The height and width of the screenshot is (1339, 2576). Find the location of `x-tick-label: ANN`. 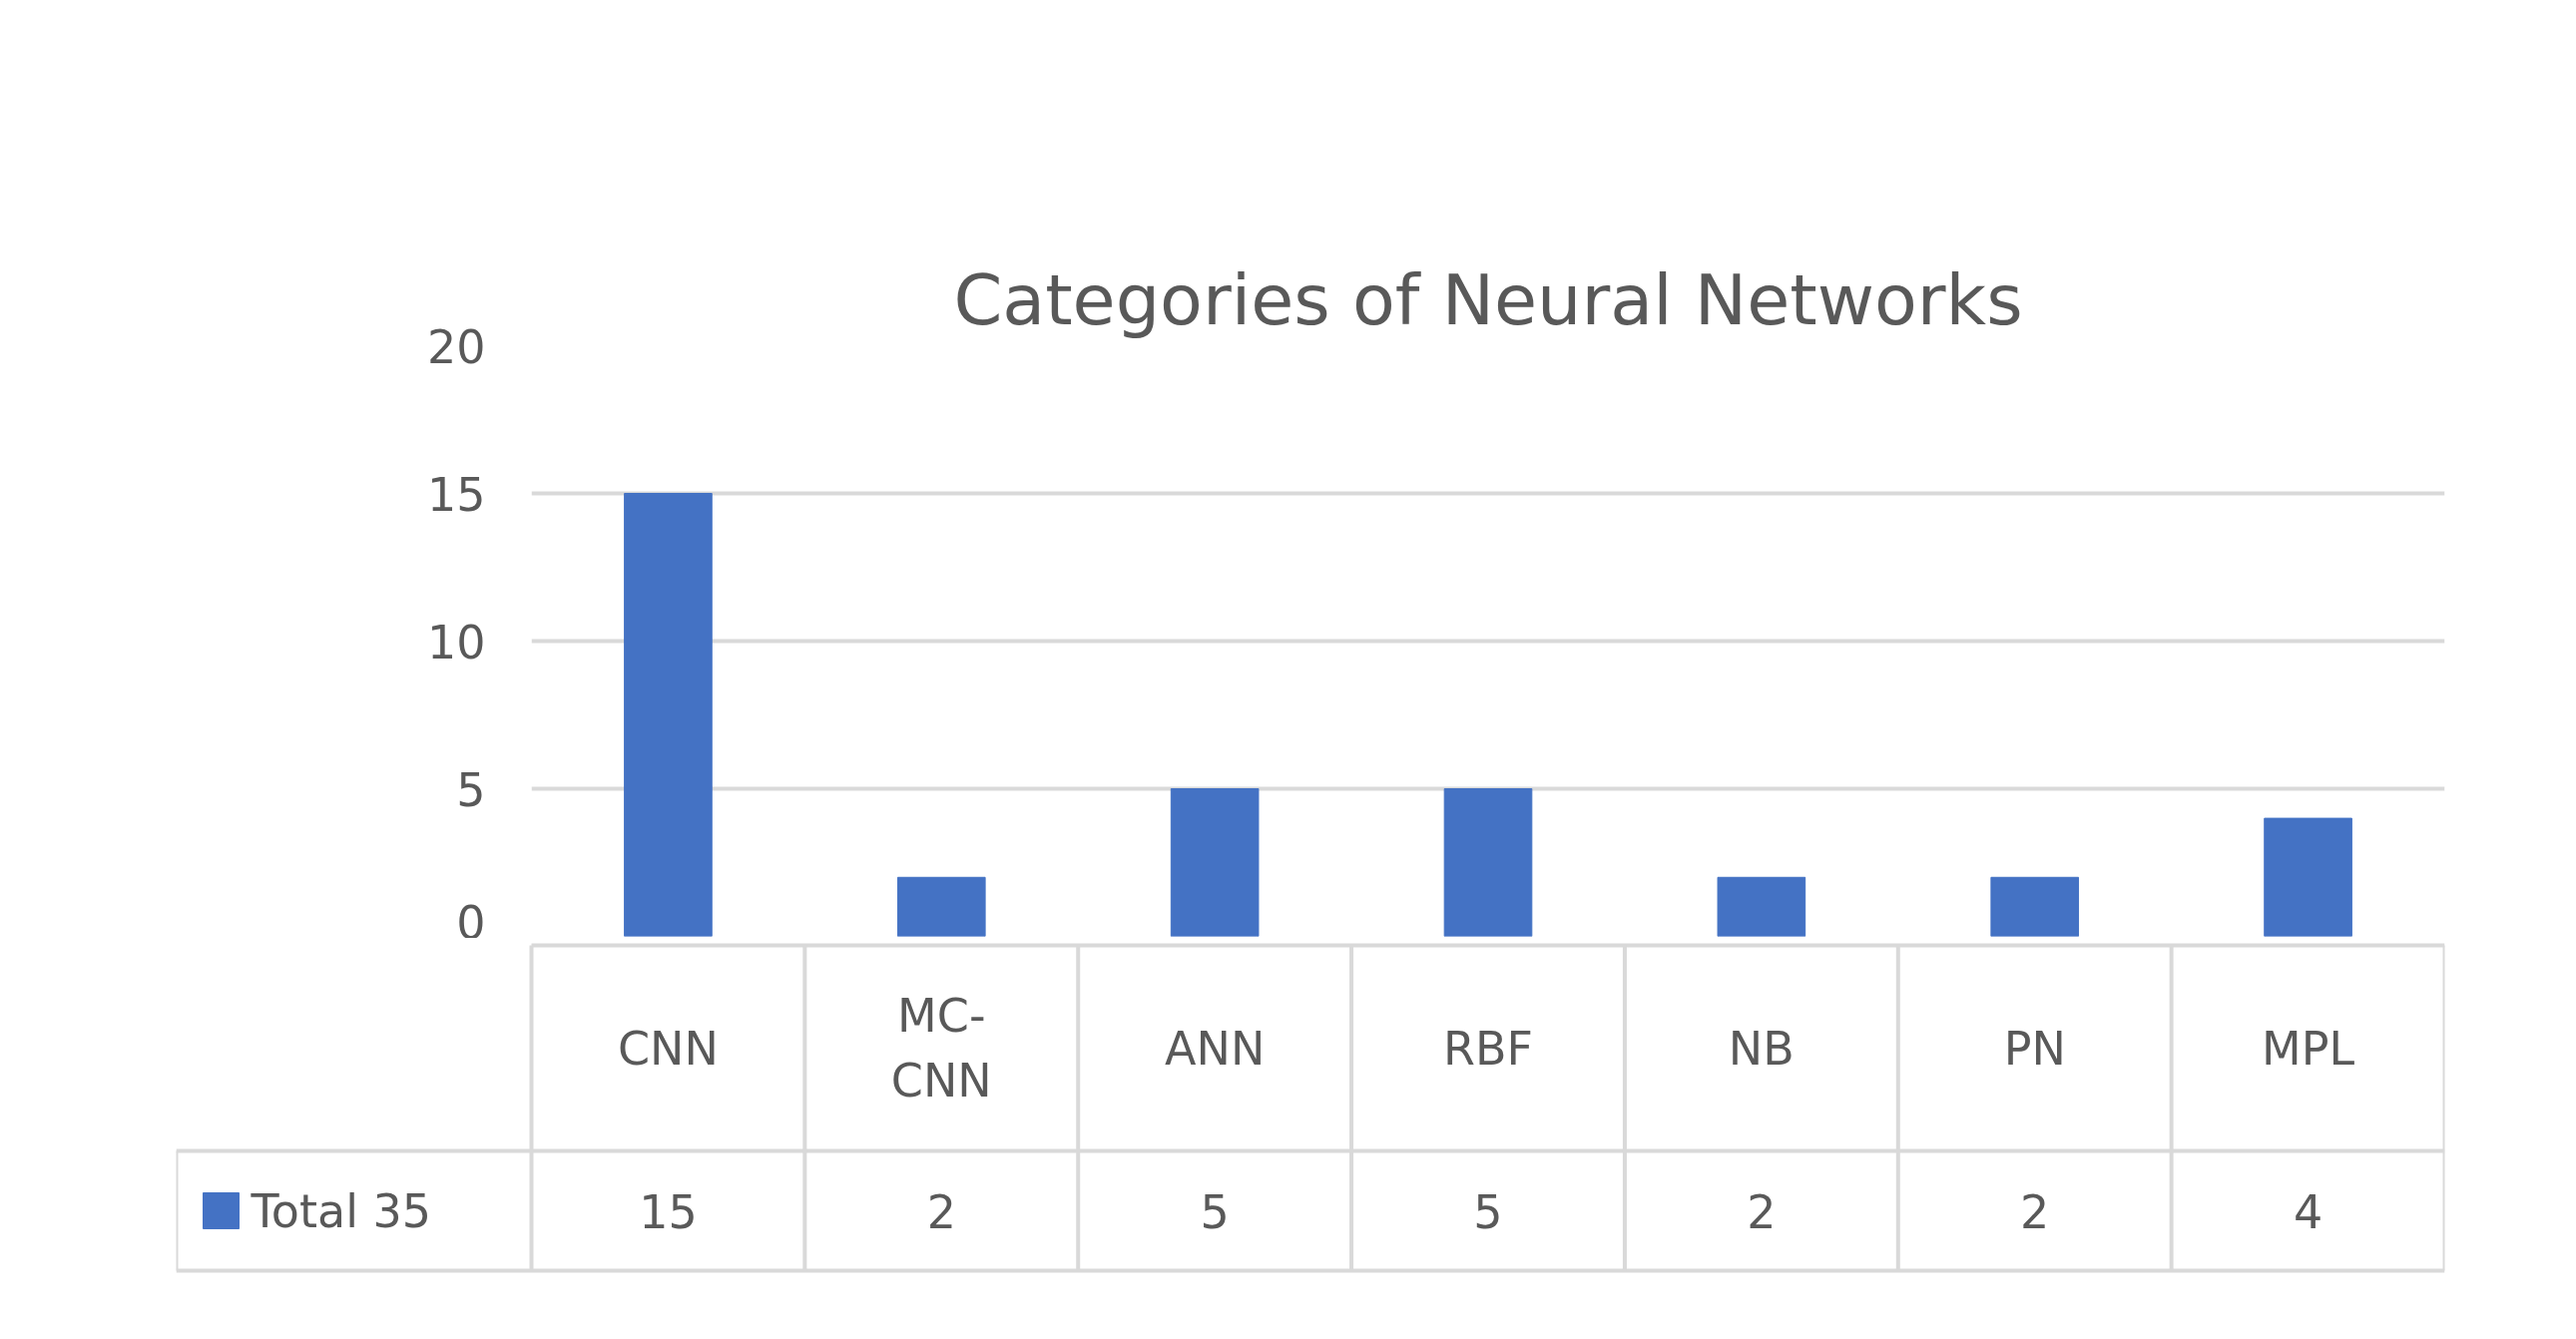

x-tick-label: ANN is located at coordinates (1215, 1048).